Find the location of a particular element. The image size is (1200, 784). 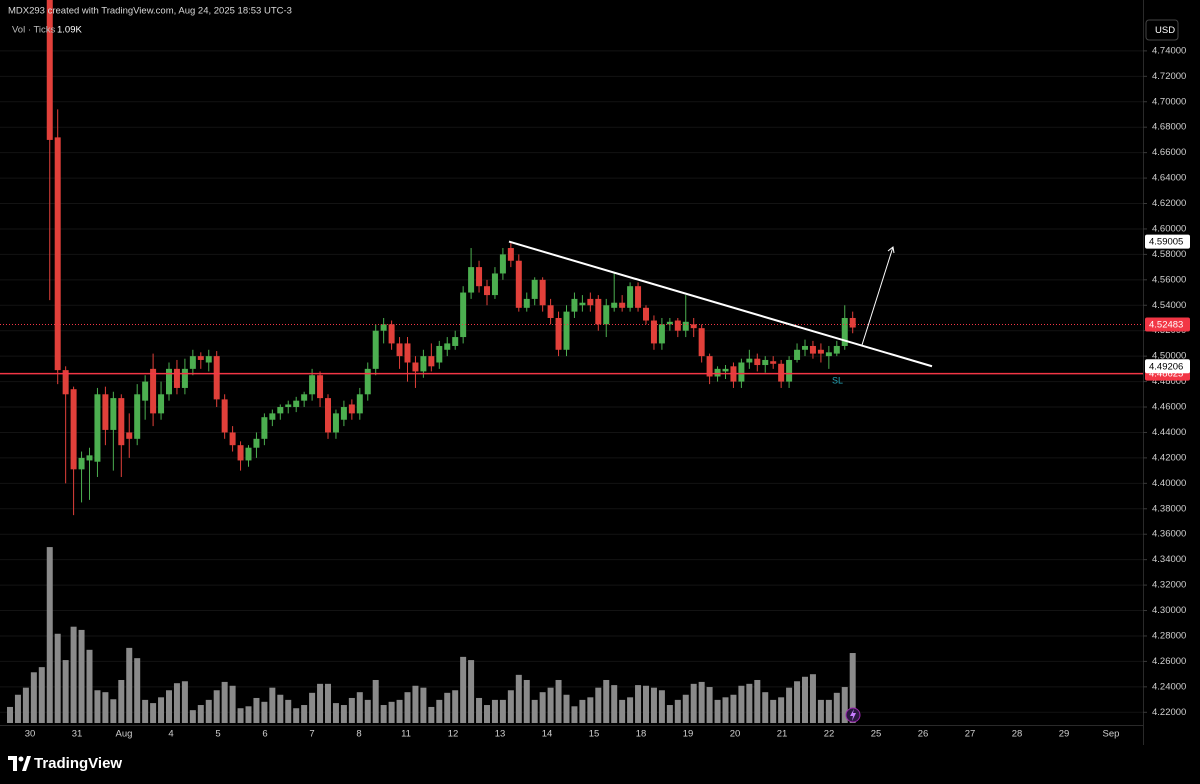

logo-dot is located at coordinates (21, 759).